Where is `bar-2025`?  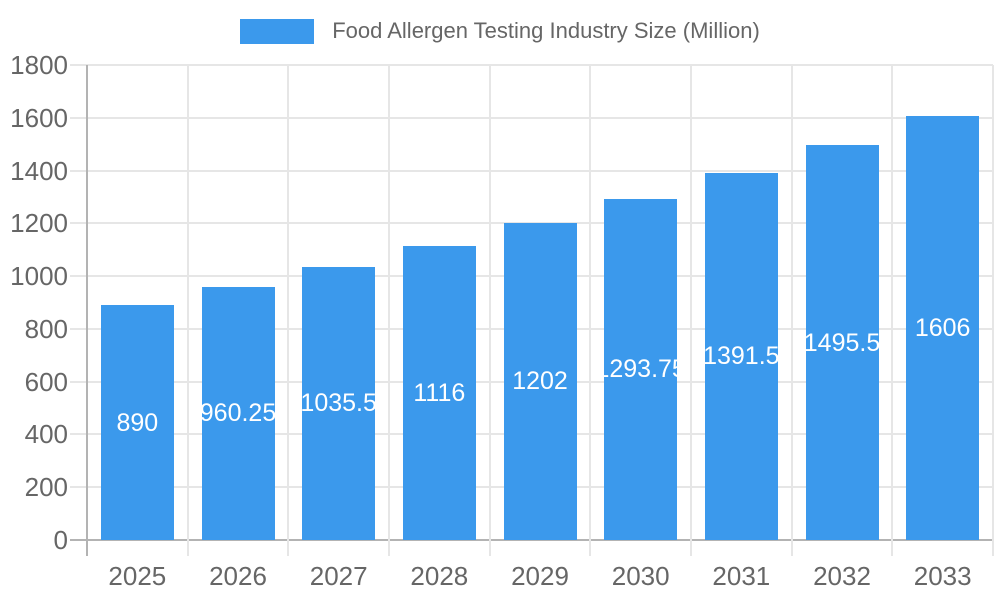 bar-2025 is located at coordinates (137, 422).